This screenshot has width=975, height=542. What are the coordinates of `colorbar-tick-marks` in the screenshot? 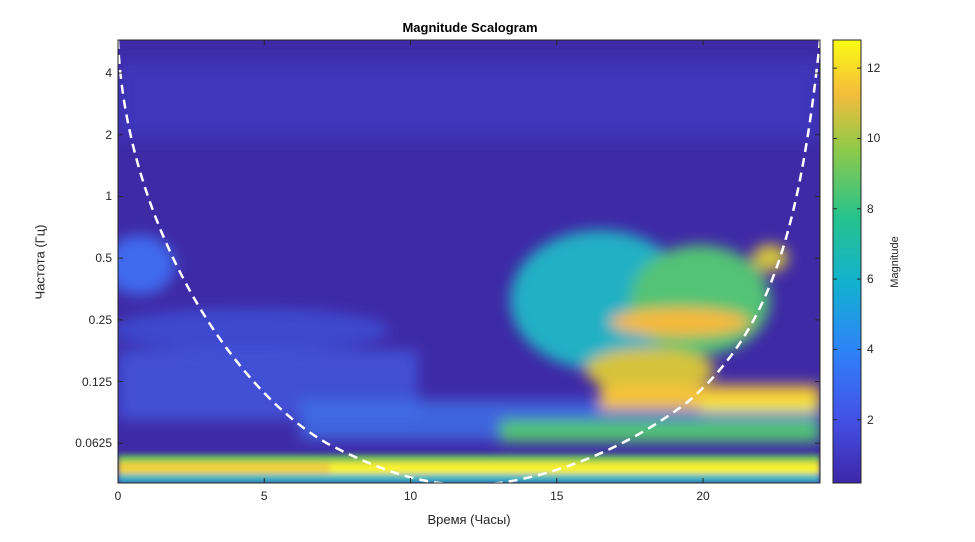 It's located at (847, 244).